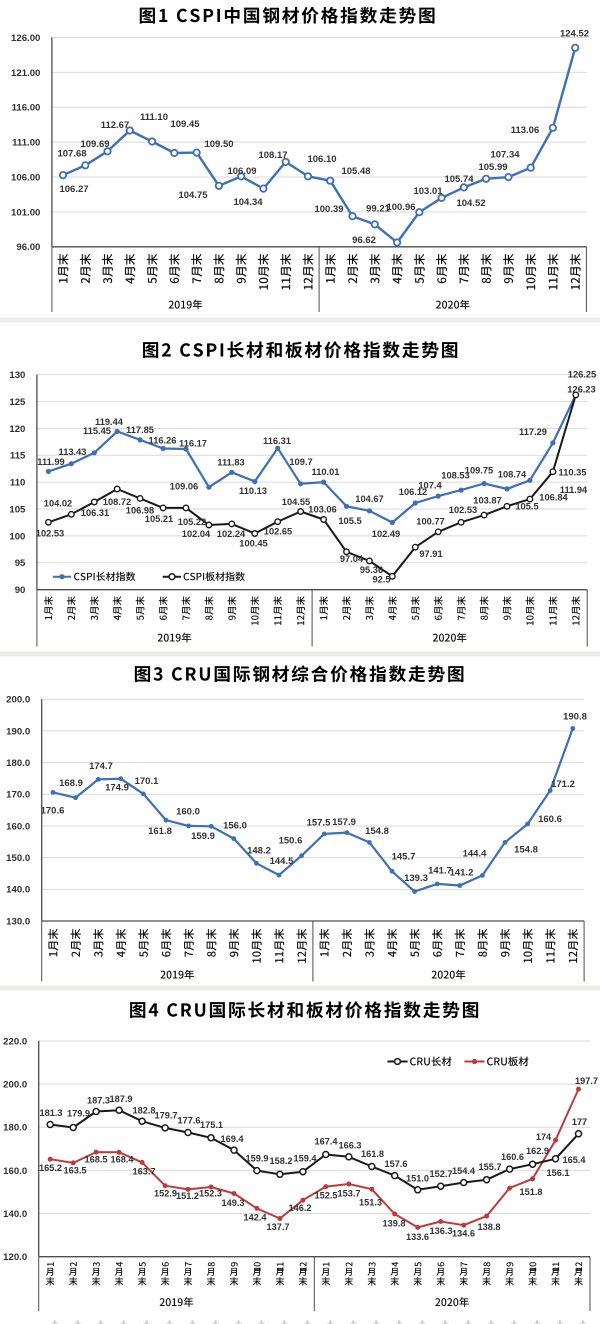 The height and width of the screenshot is (1324, 600). Describe the element at coordinates (533, 432) in the screenshot. I see `svg-text: 117.29` at that location.